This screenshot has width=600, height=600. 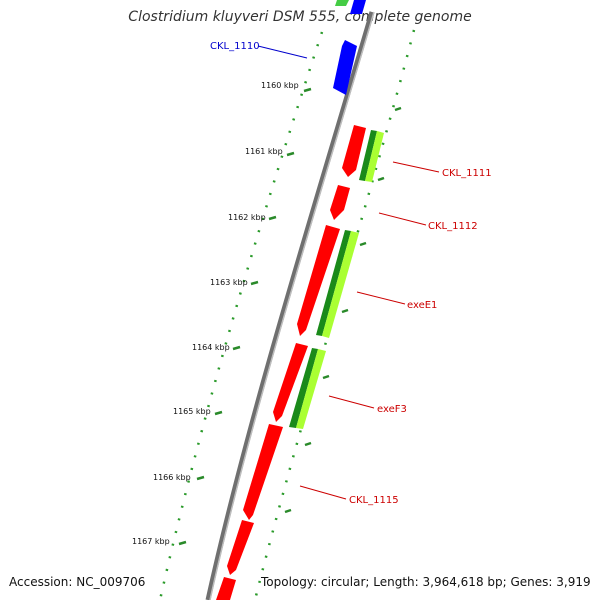 I want to click on leader-exef3, so click(x=351, y=402).